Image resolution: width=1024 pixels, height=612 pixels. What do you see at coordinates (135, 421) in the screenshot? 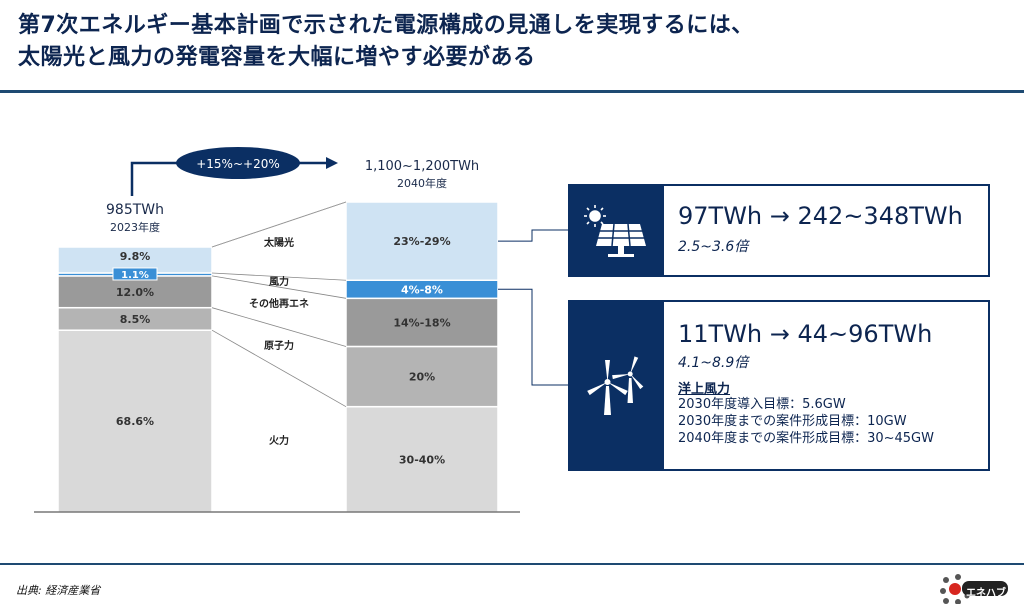
I see `data-label-2023-thermal: 68.6%` at bounding box center [135, 421].